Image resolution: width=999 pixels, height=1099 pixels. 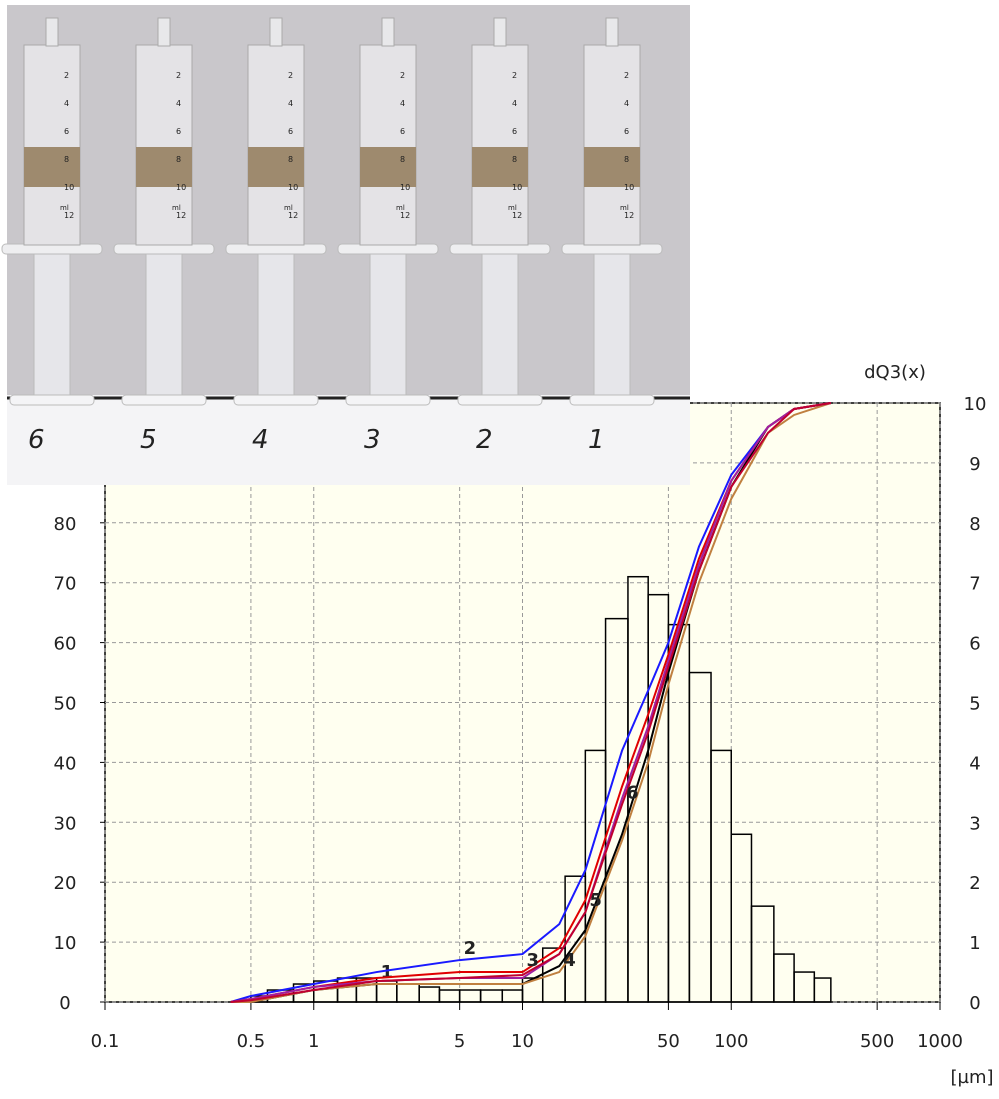 I want to click on y-tick-label: 40, so click(x=65, y=763).